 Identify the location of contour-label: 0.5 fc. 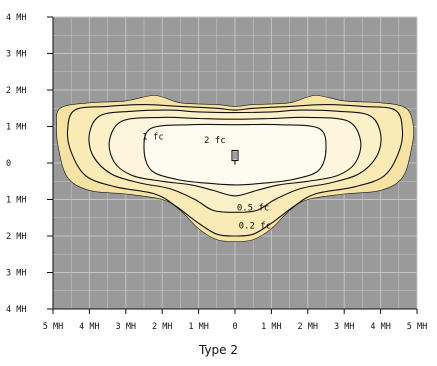
(253, 208).